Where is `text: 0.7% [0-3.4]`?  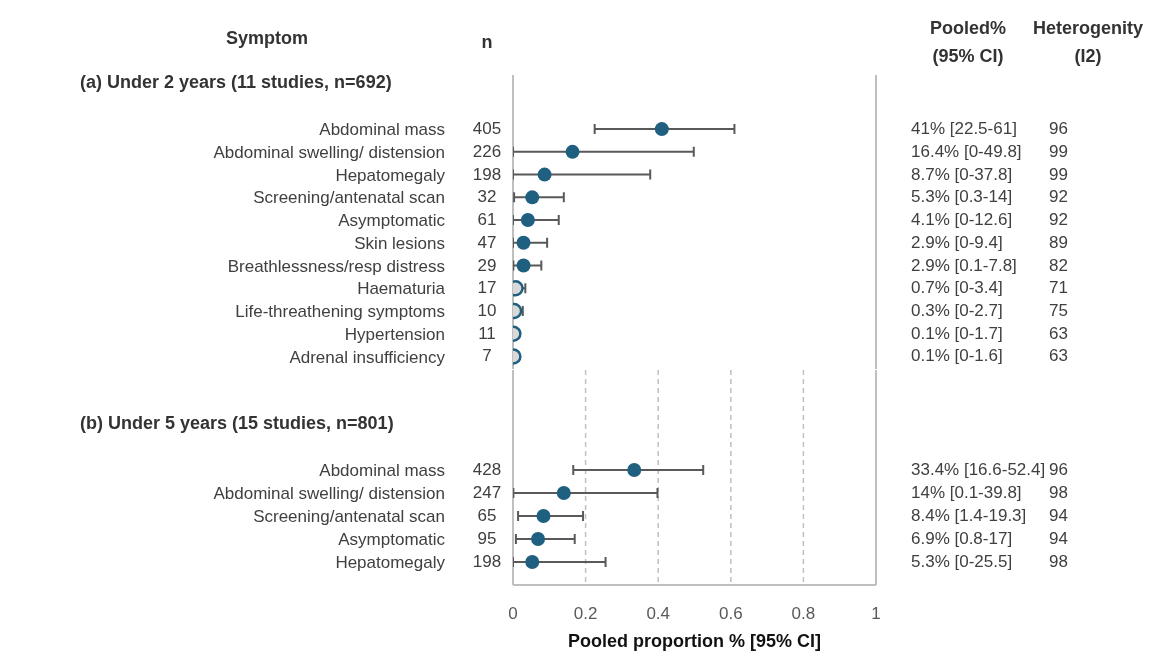 text: 0.7% [0-3.4] is located at coordinates (957, 288).